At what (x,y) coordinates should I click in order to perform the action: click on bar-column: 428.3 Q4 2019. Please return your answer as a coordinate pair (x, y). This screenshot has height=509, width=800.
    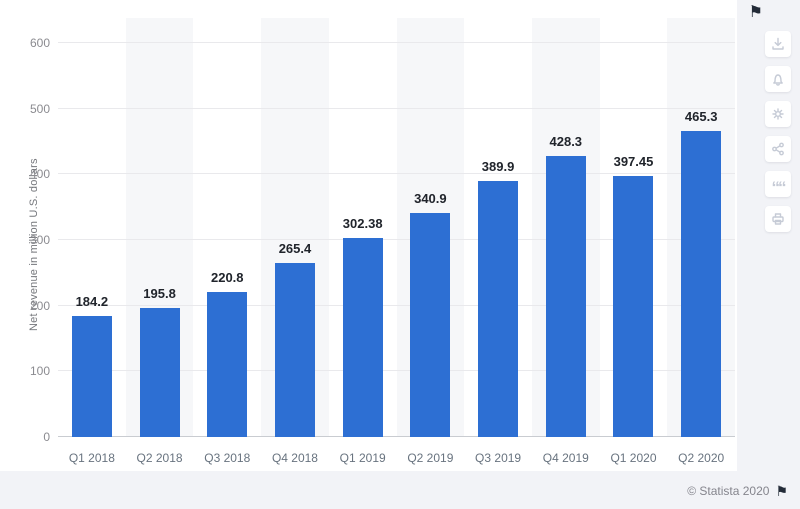
    Looking at the image, I should click on (566, 241).